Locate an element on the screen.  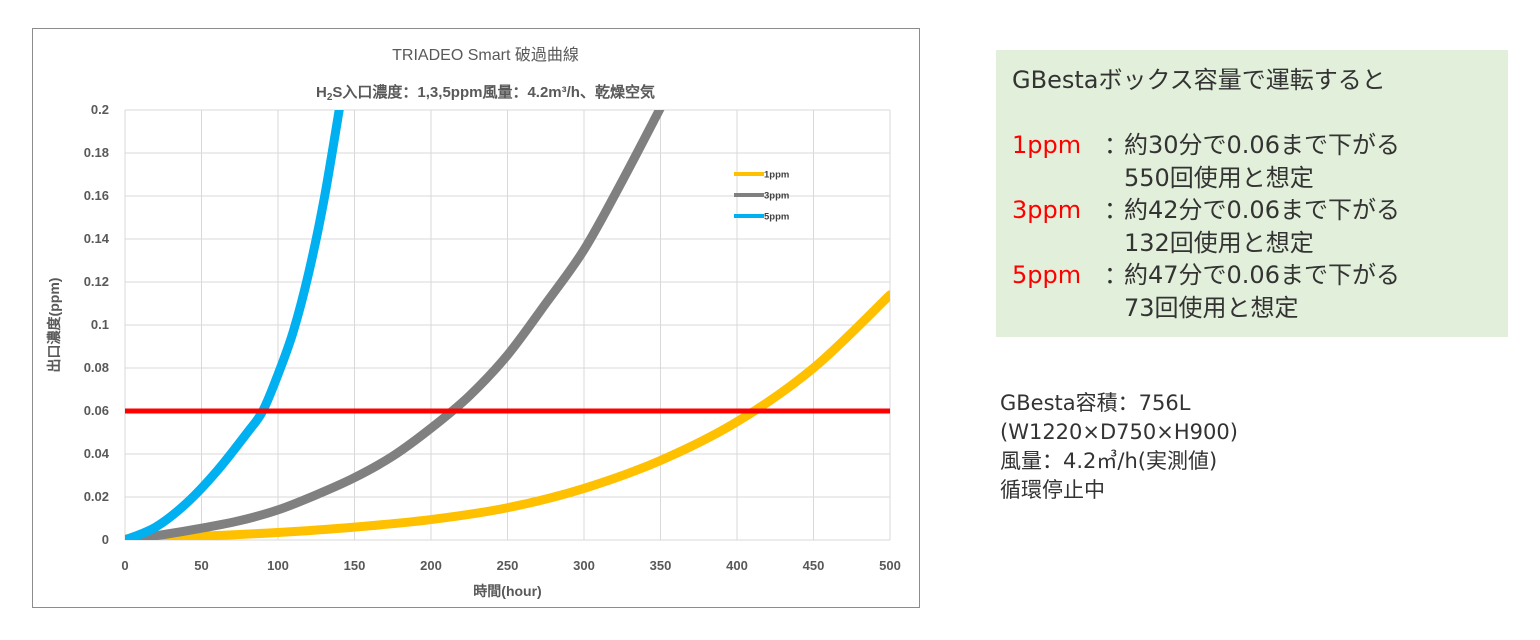
y-tick-label: 0.18 is located at coordinates (96, 152).